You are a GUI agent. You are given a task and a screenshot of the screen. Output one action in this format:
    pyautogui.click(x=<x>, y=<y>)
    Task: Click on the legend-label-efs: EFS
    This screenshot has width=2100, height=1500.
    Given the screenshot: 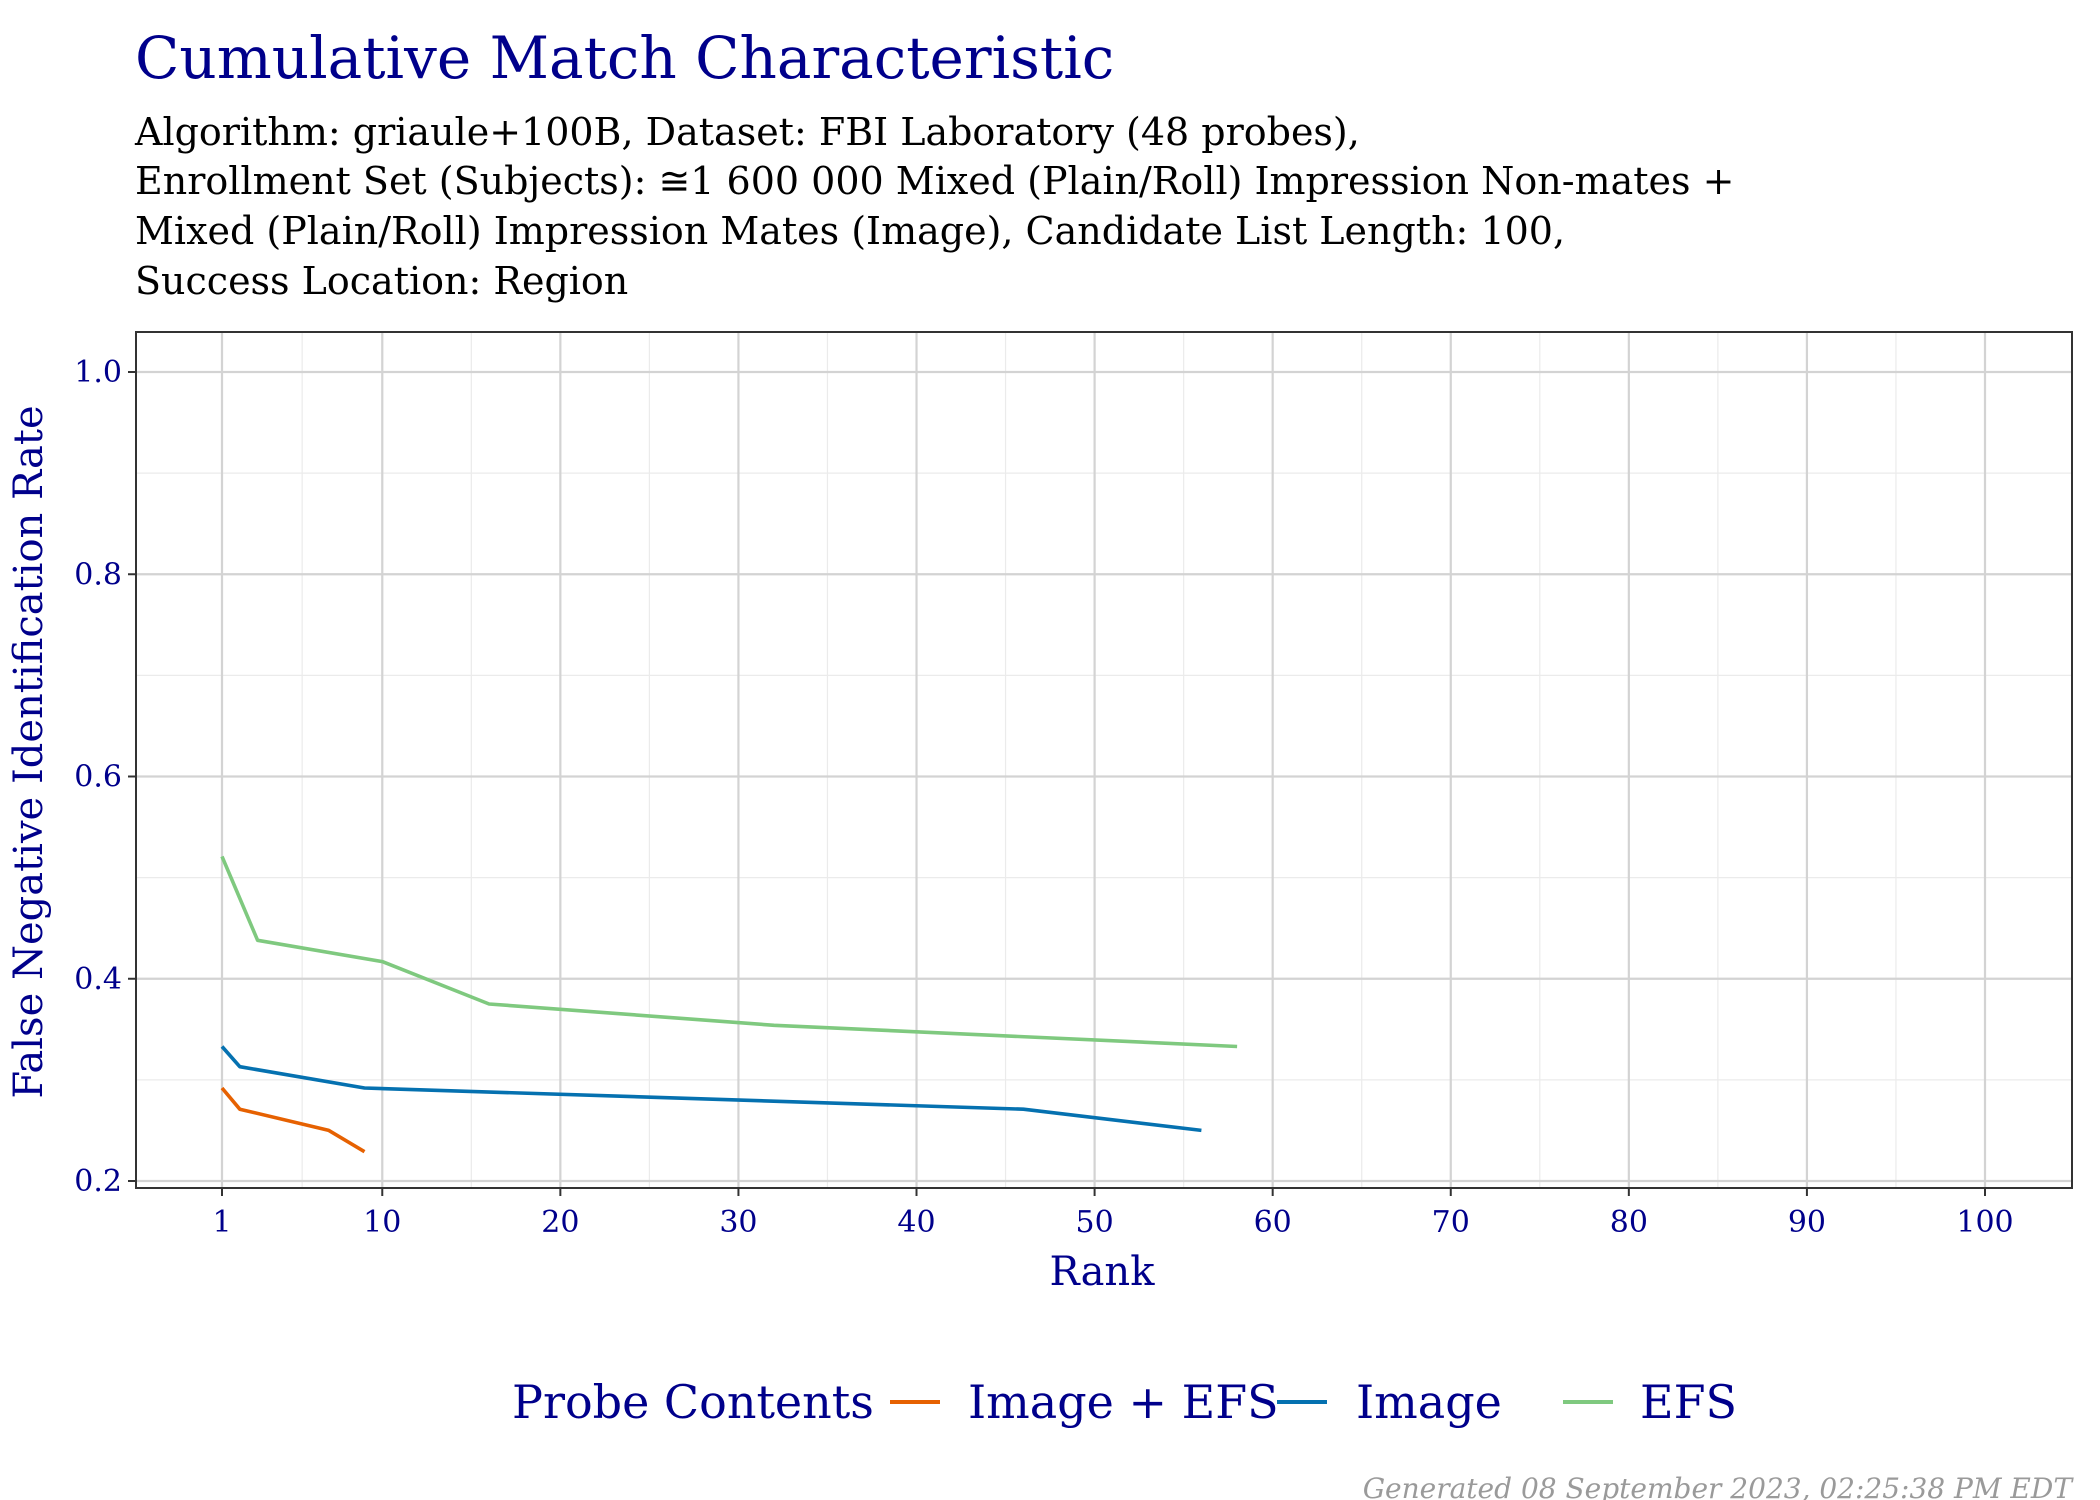 What is the action you would take?
    pyautogui.click(x=1688, y=1402)
    